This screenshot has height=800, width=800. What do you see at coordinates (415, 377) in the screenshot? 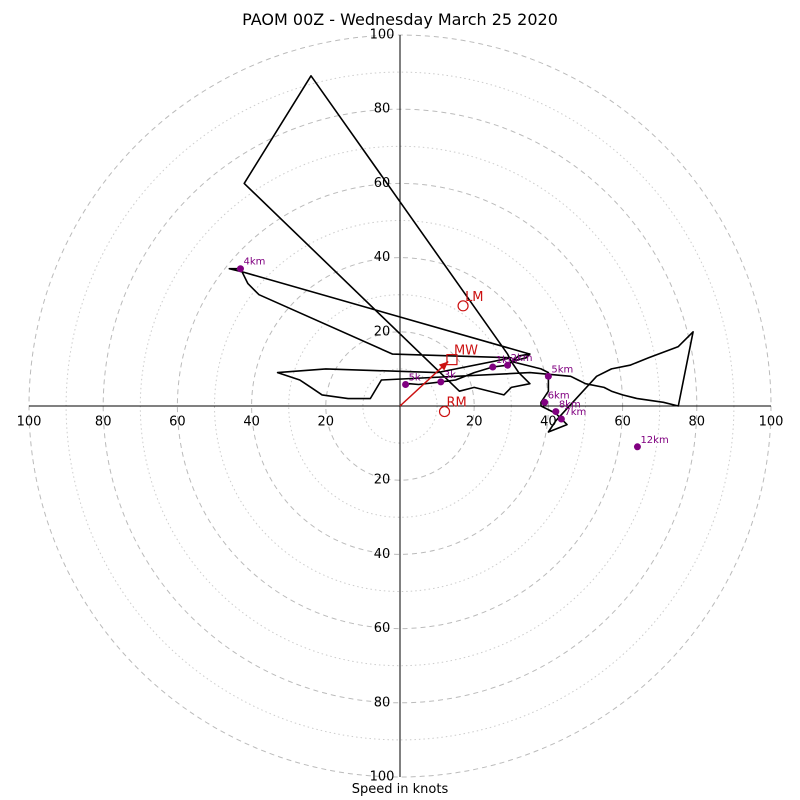
I see `height-label-5k: 5k` at bounding box center [415, 377].